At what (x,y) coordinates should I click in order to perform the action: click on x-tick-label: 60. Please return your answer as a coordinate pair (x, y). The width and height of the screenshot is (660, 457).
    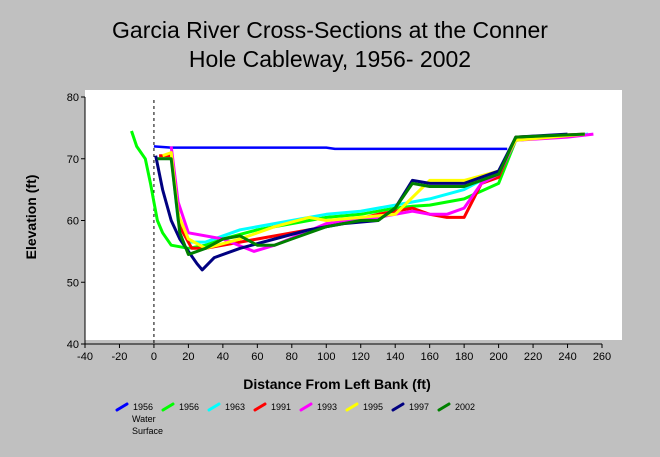
    Looking at the image, I should click on (257, 357).